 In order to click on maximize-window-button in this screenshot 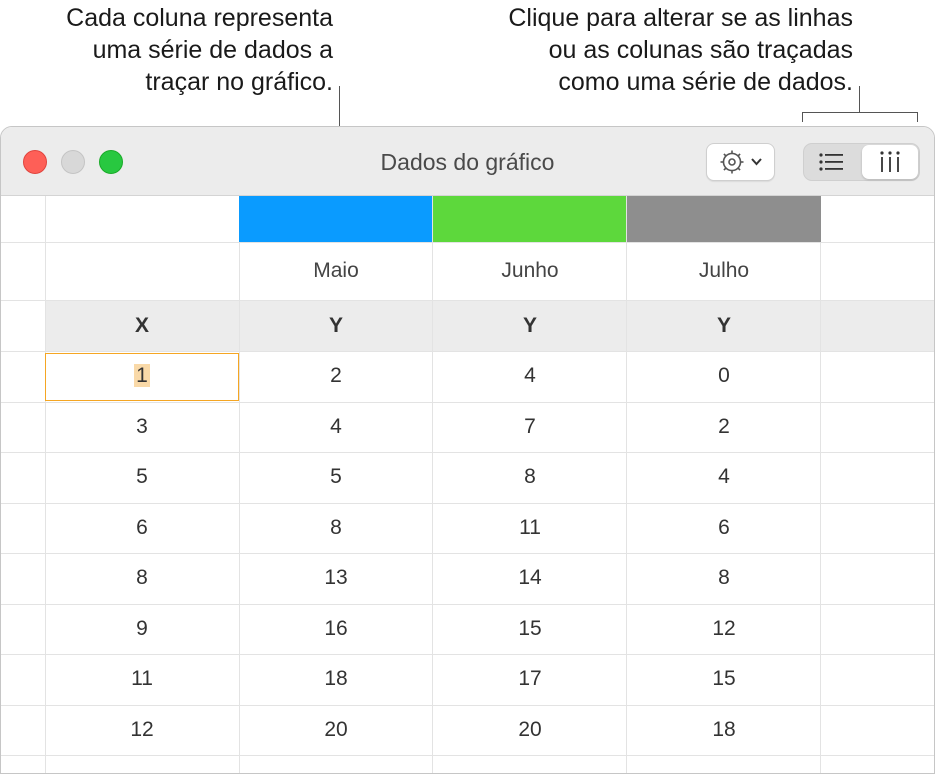, I will do `click(111, 162)`.